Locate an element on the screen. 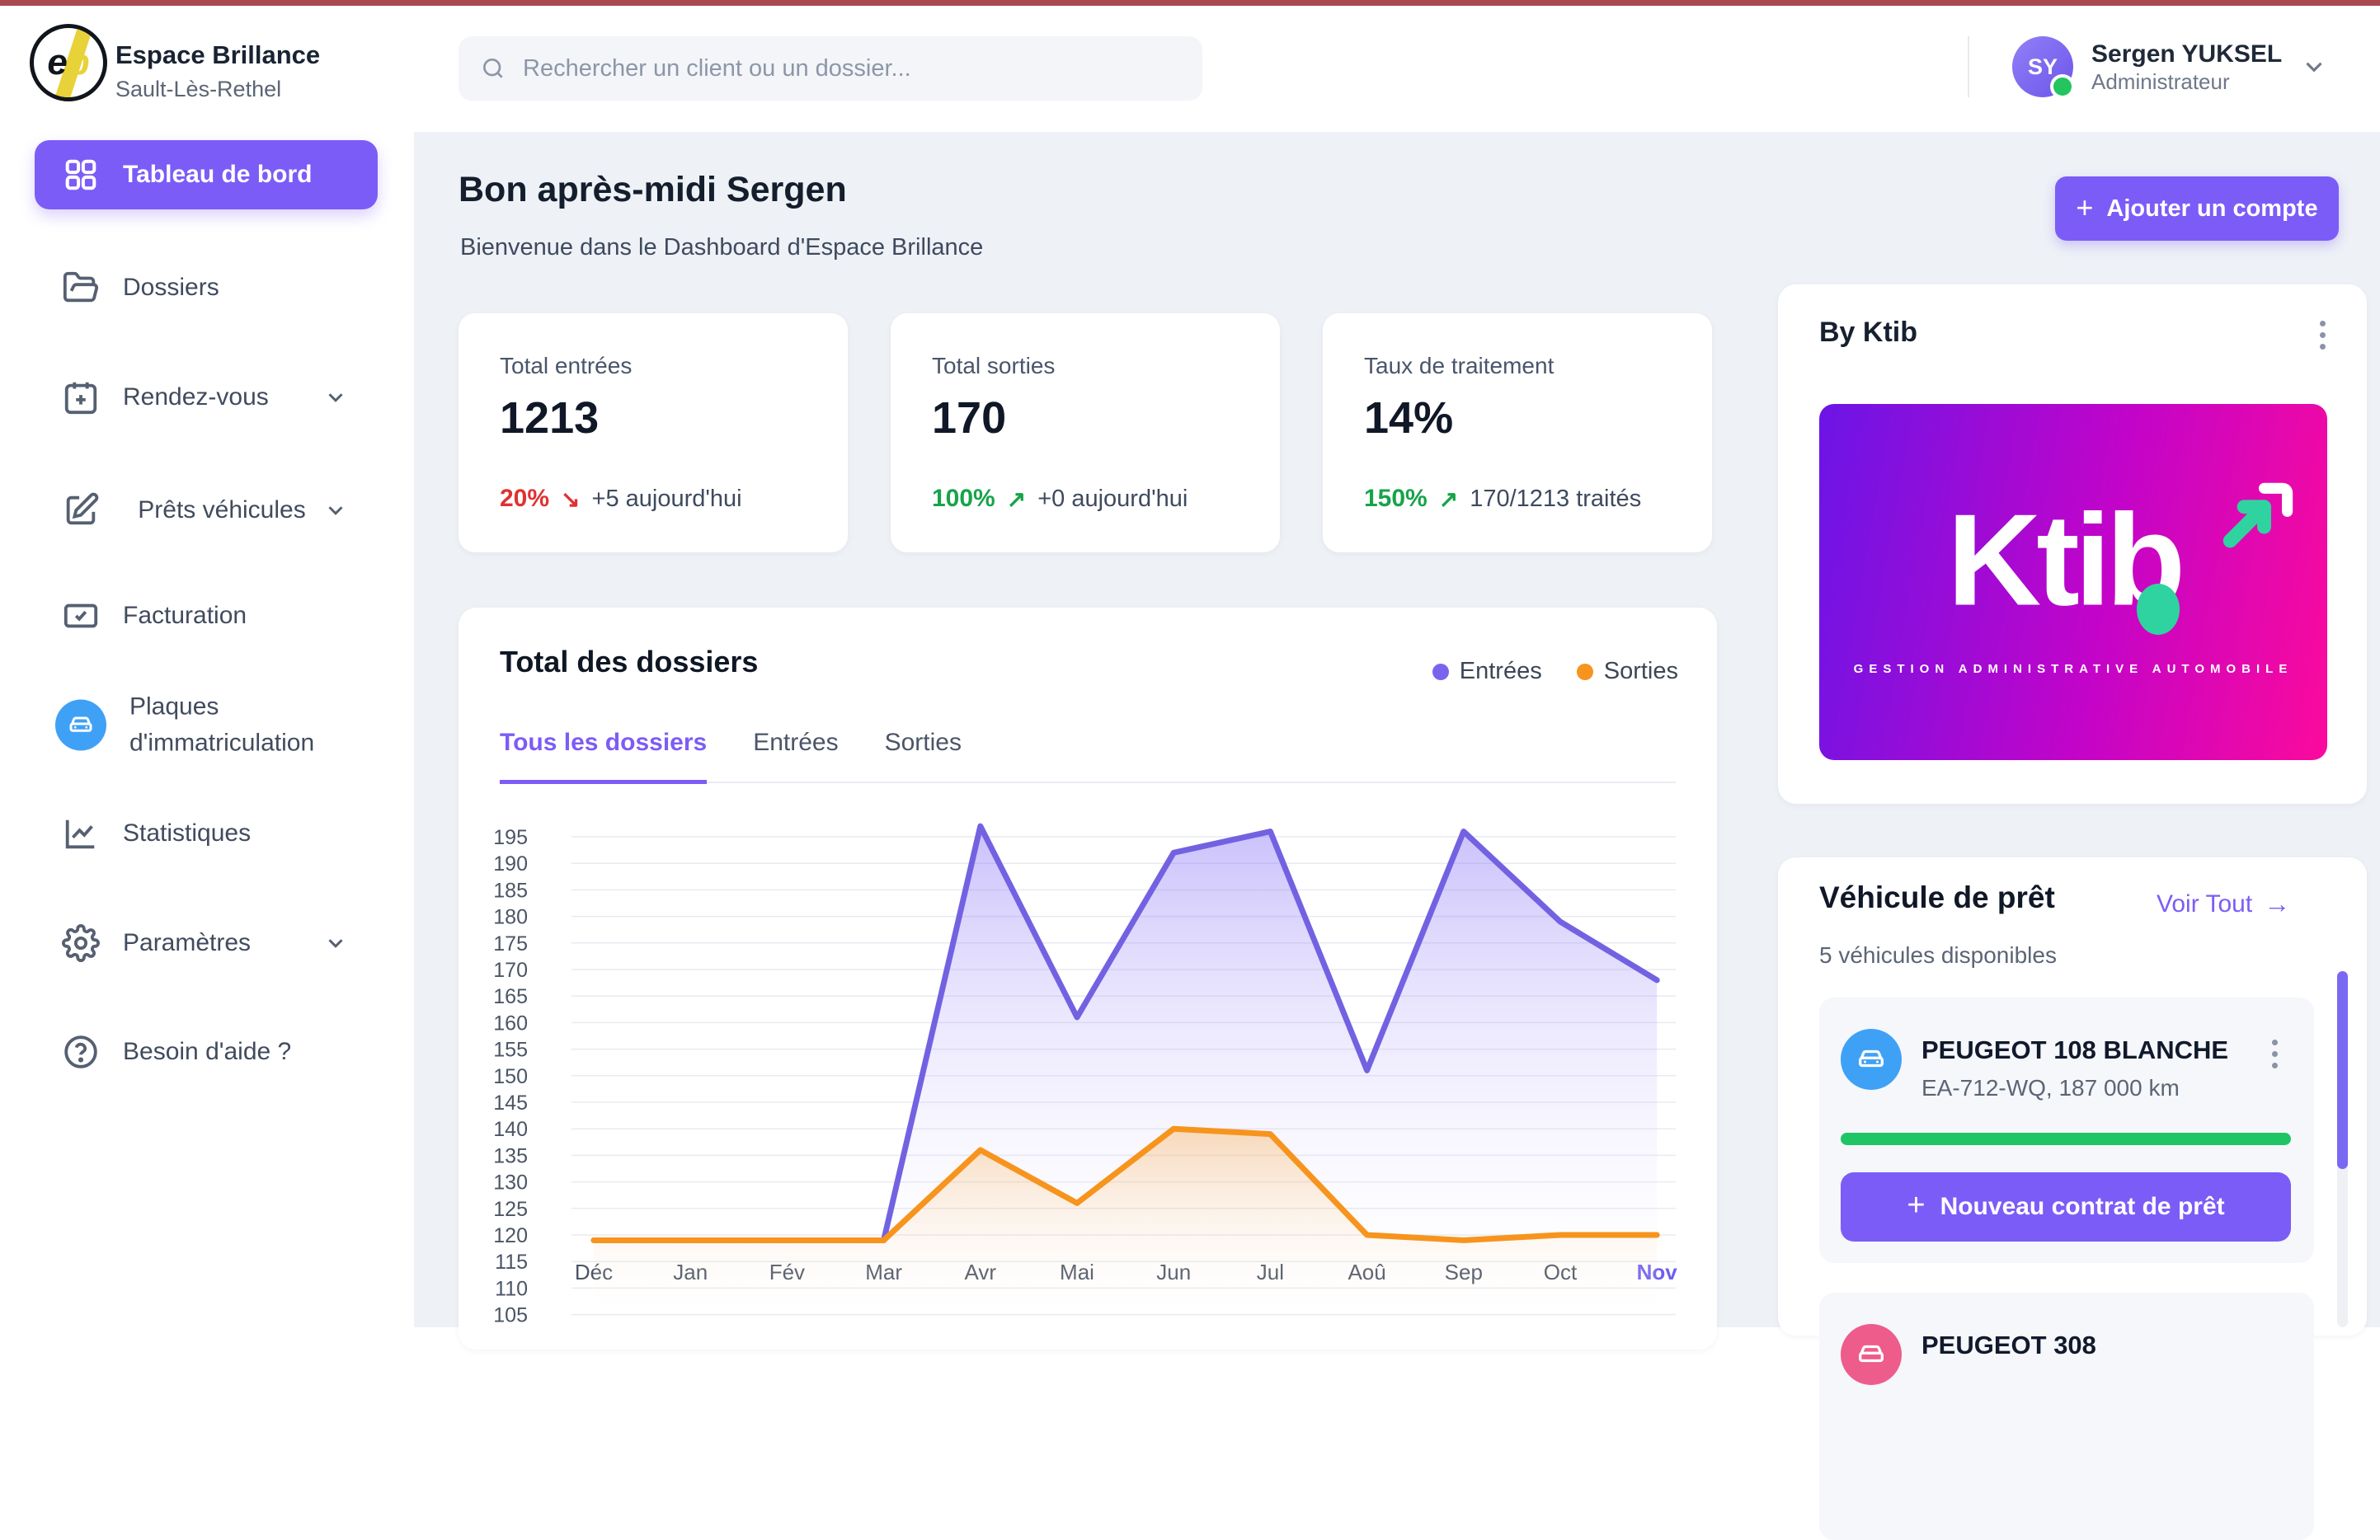  stat-delta: 100% ↗ +0 aujourd'hui is located at coordinates (1060, 499).